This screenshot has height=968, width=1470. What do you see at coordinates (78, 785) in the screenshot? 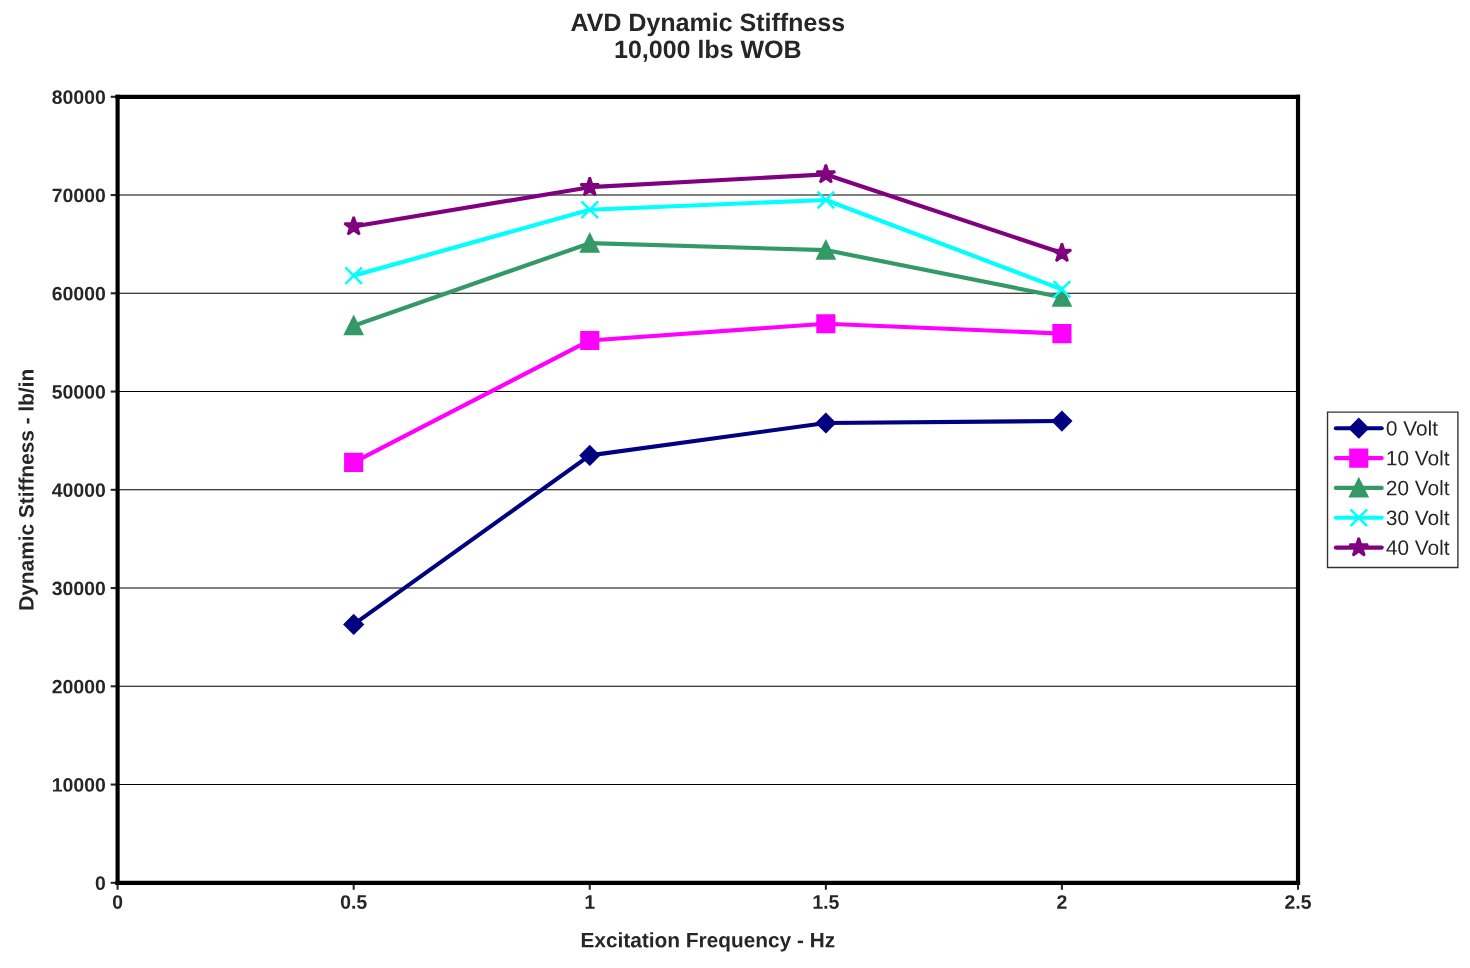
I see `y-tick-label: 10000` at bounding box center [78, 785].